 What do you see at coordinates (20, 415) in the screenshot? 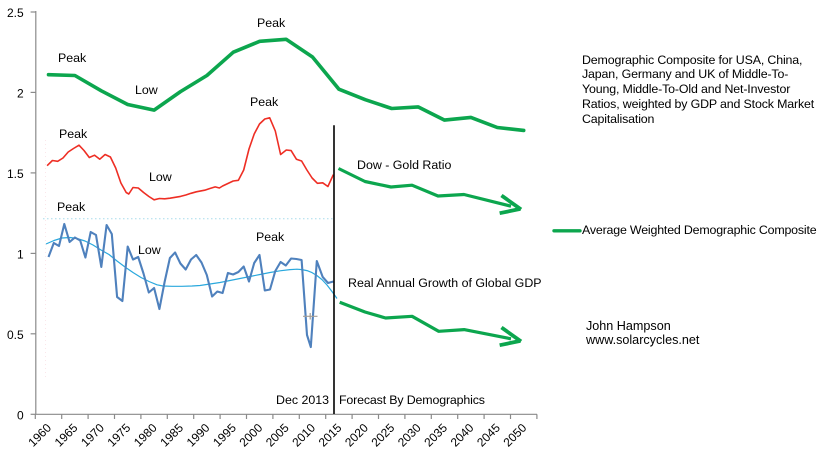
I see `svg-text: 0` at bounding box center [20, 415].